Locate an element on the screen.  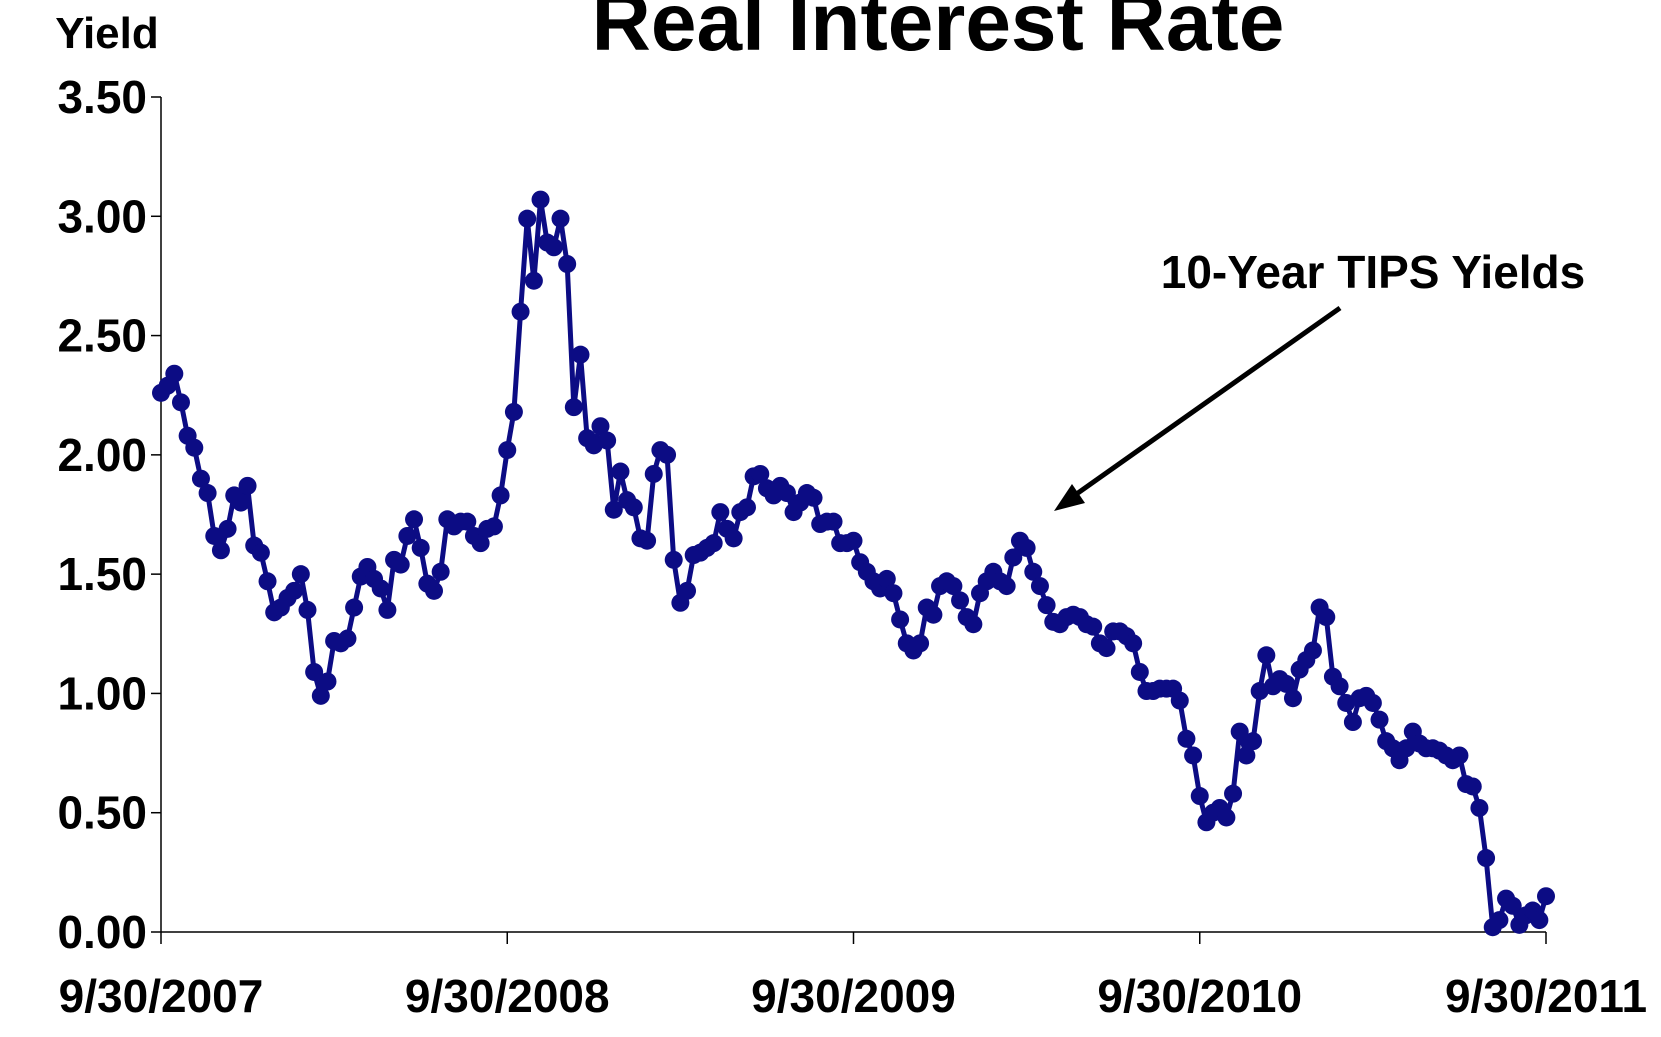
x-tick-label: 9/30/2007 is located at coordinates (161, 996).